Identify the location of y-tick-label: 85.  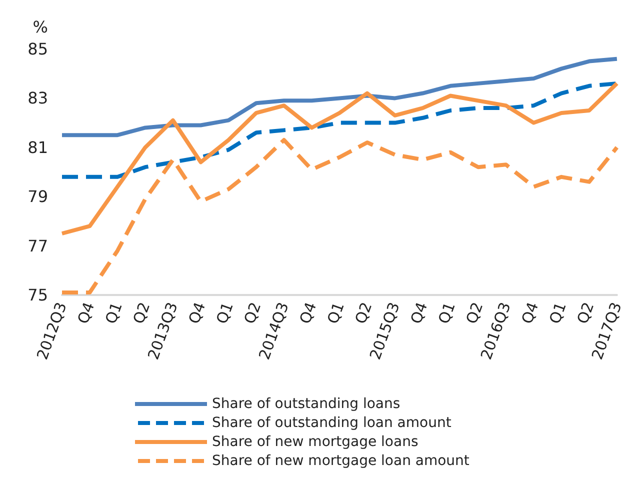
(38, 49).